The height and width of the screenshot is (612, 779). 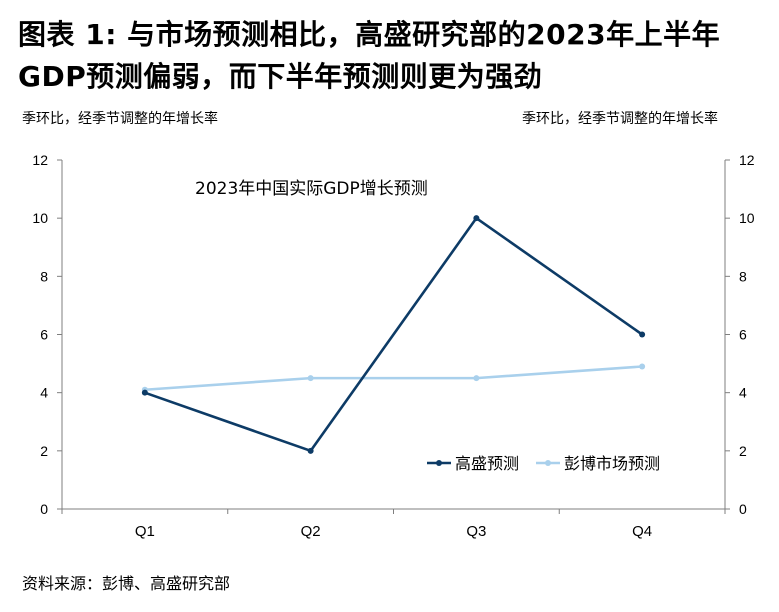 I want to click on left-y-tick-label: 12, so click(x=40, y=160).